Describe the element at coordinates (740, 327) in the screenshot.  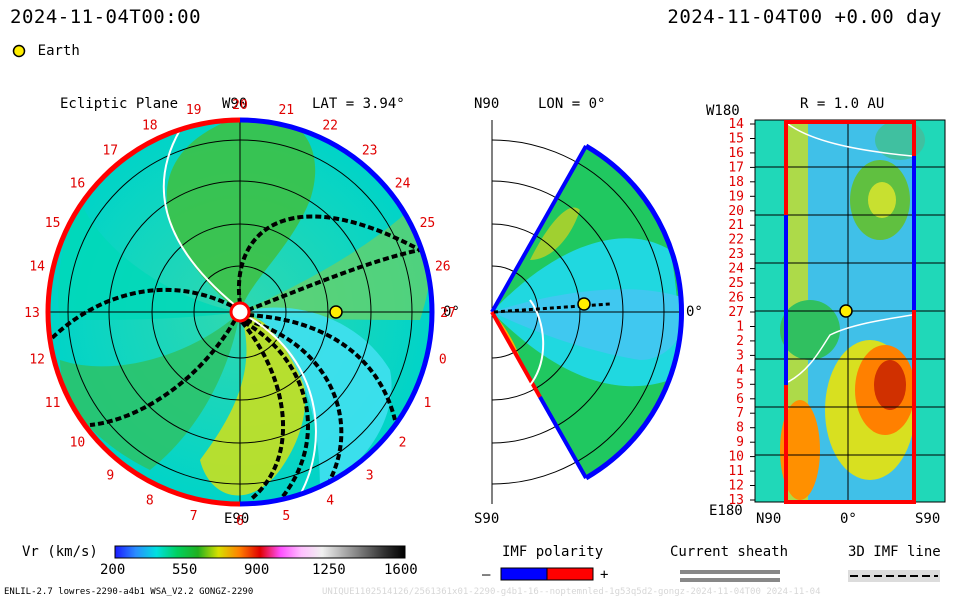
I see `radial-y-label: 1` at that location.